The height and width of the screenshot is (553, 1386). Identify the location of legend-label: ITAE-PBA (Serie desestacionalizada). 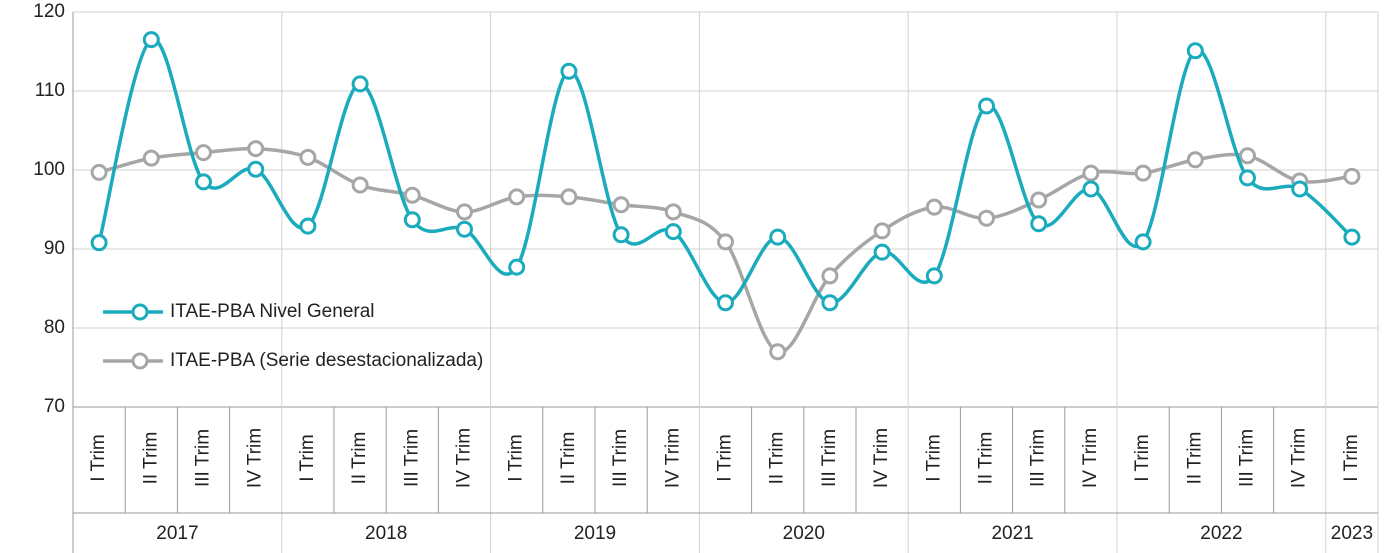
(326, 360).